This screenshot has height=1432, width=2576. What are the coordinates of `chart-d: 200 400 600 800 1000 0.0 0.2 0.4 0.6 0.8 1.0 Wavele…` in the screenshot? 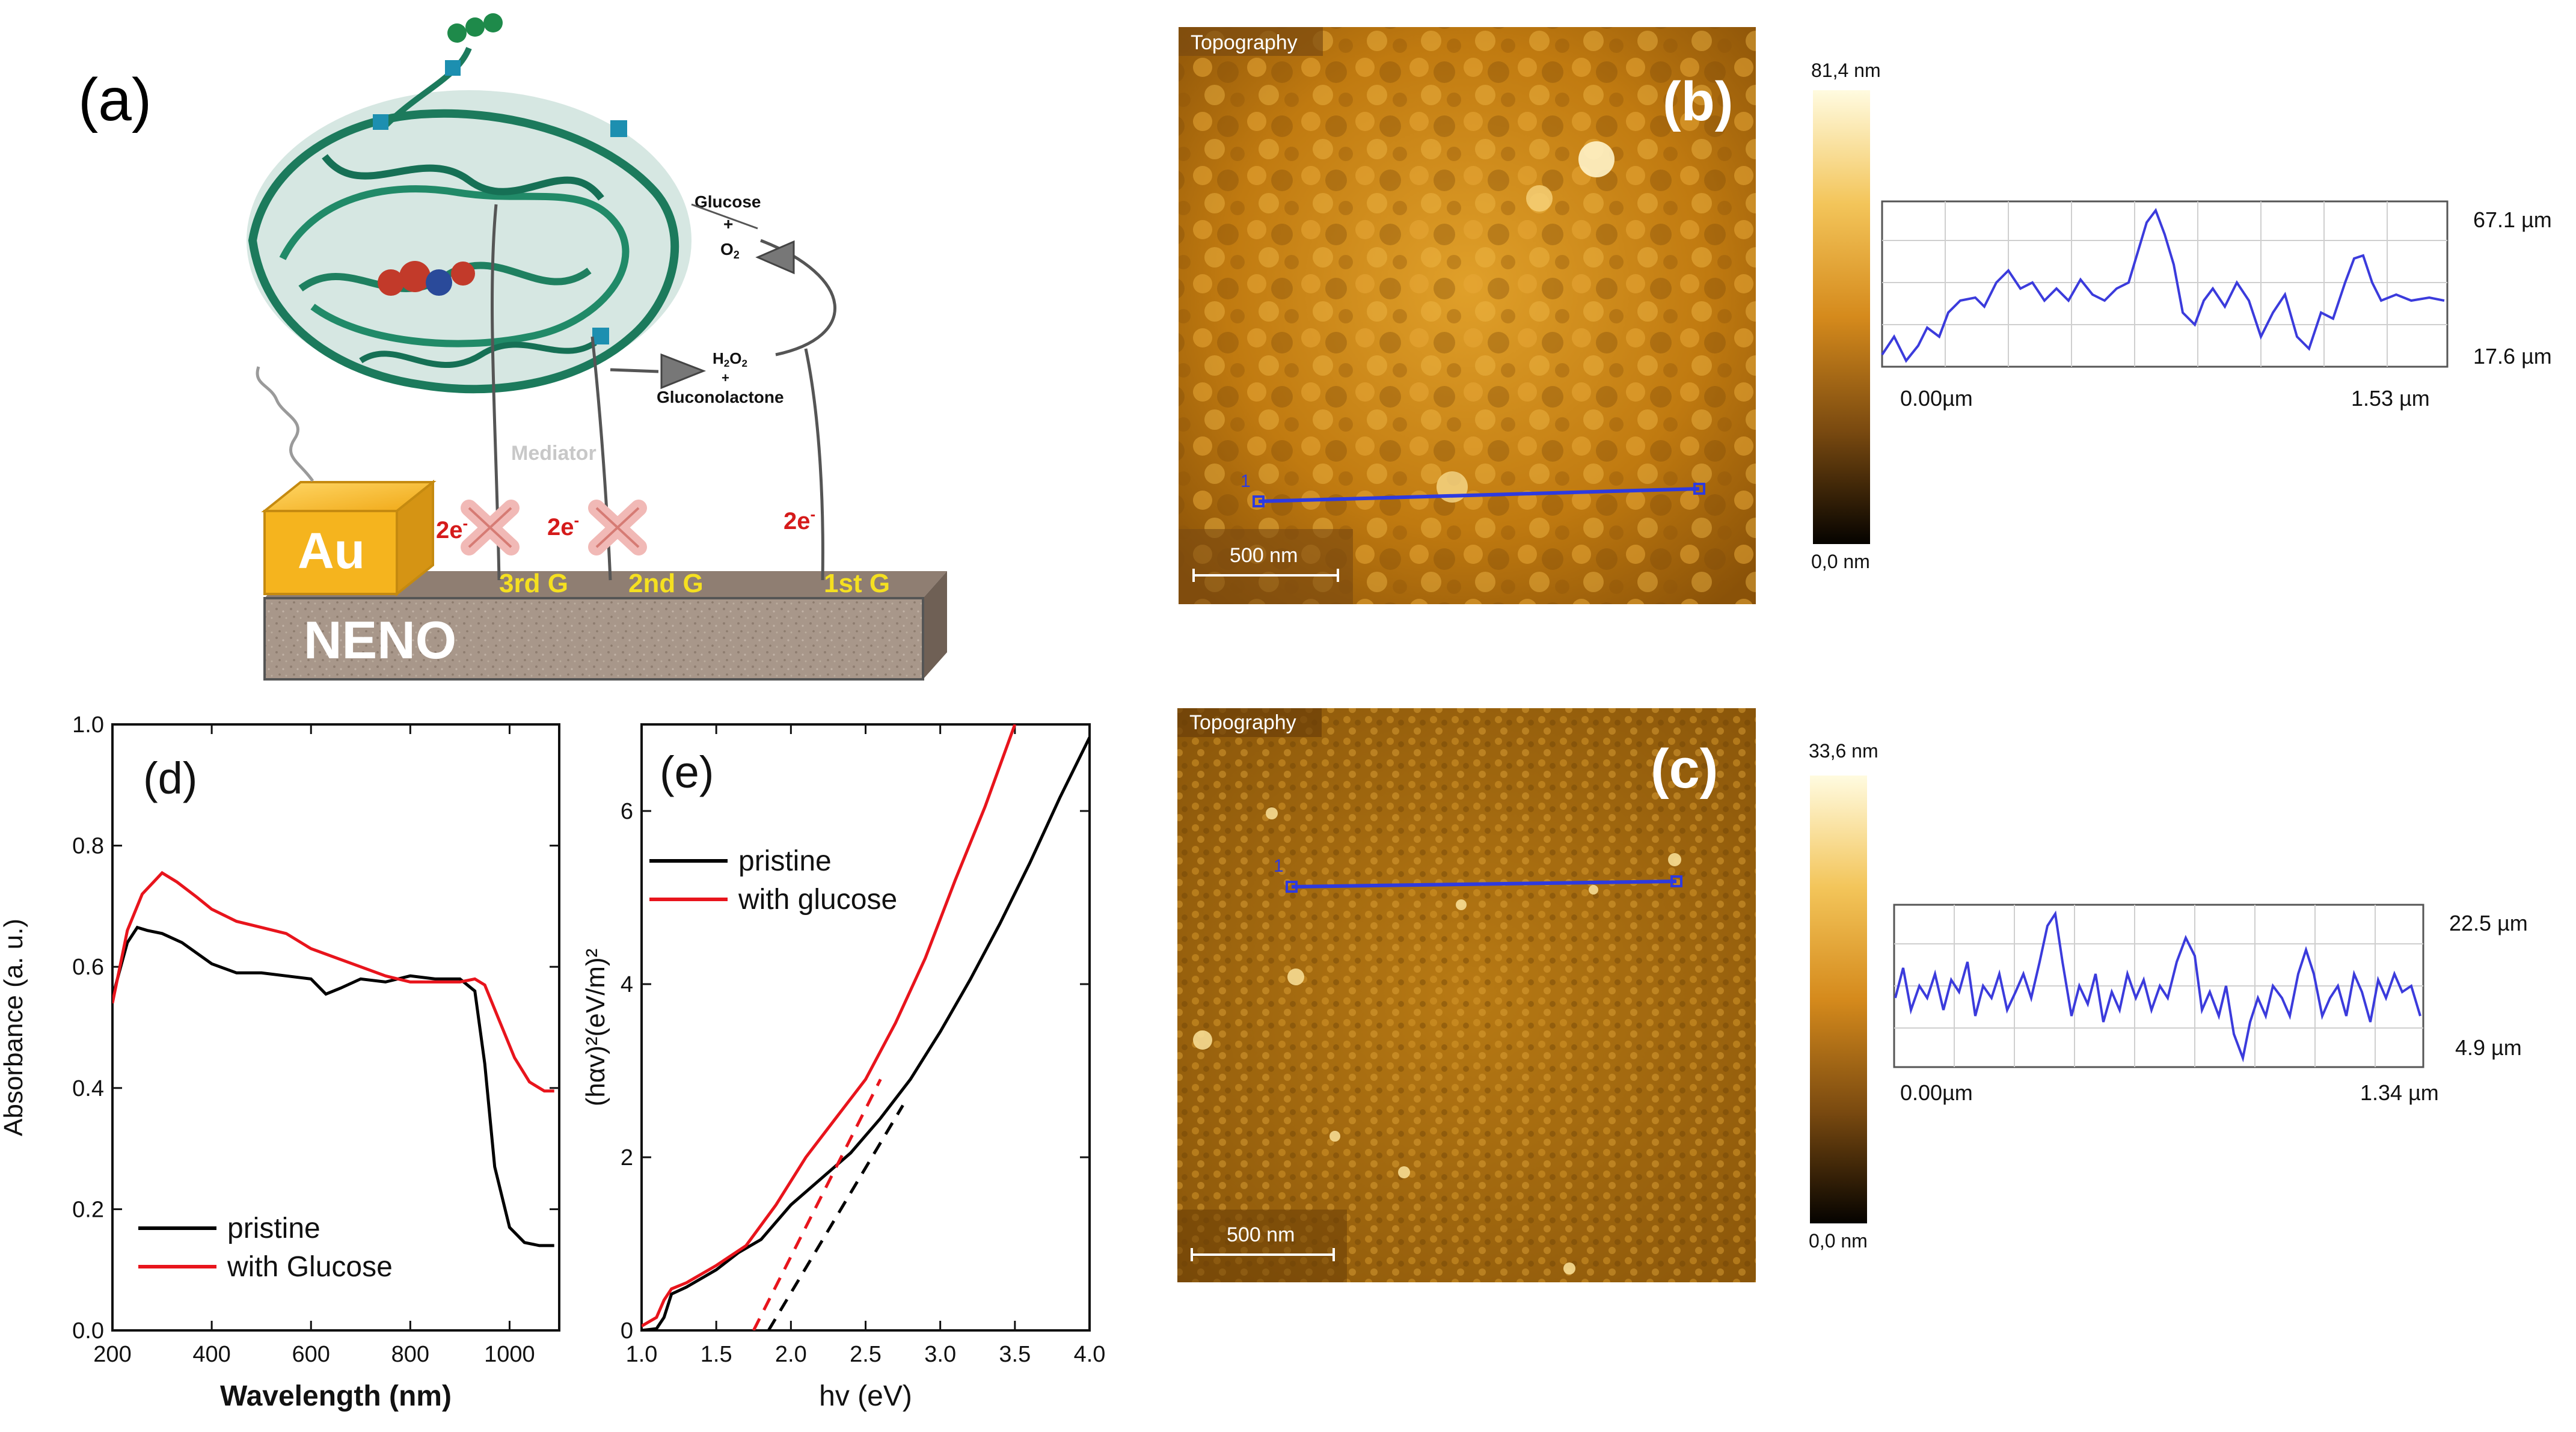 It's located at (280, 1062).